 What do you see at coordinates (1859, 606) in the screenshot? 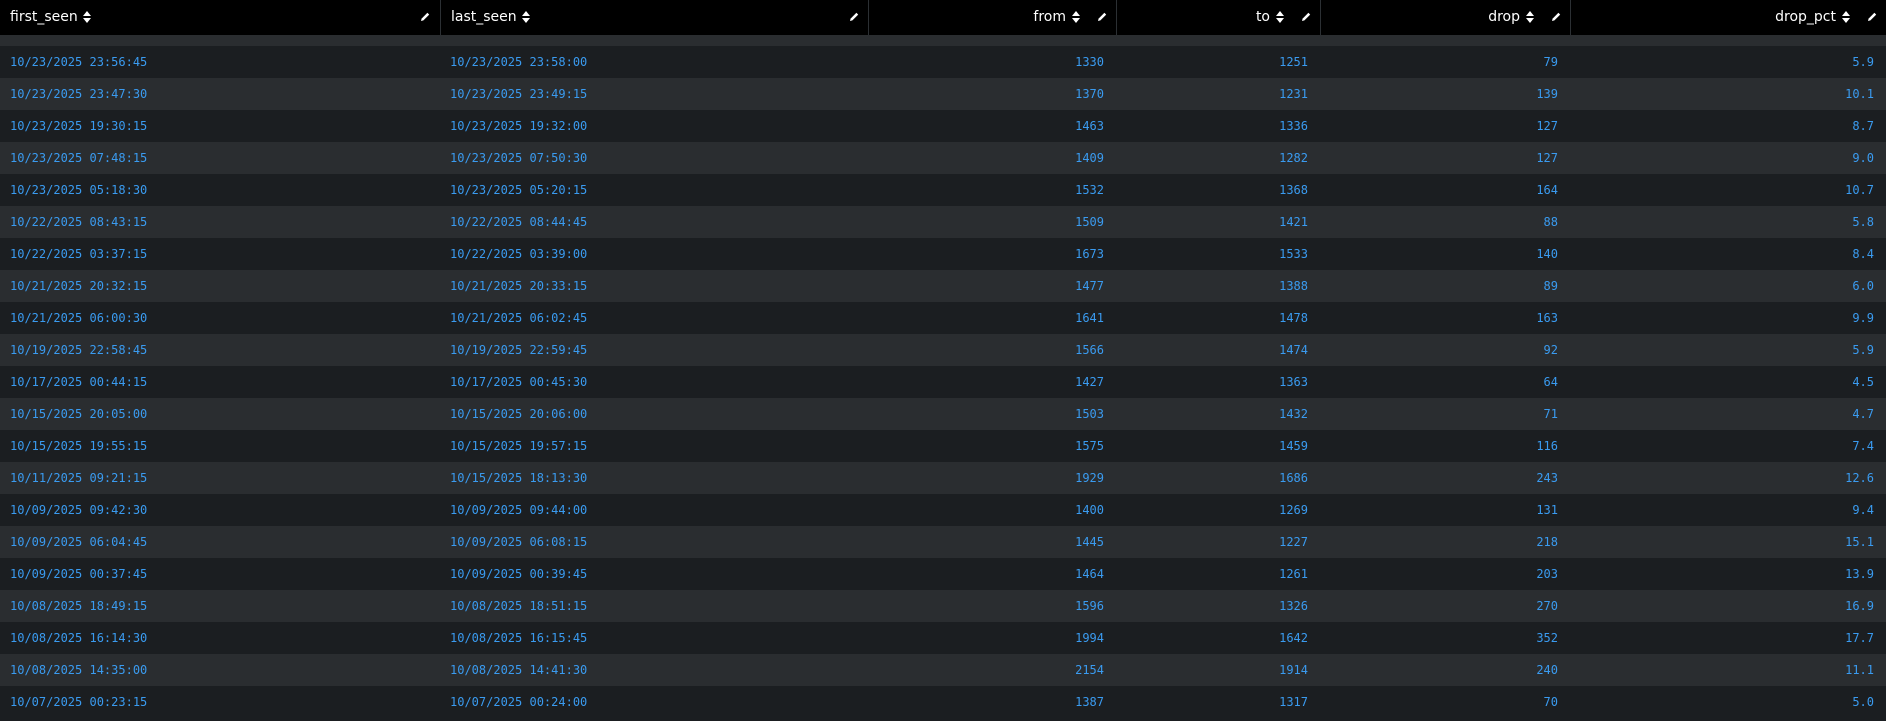
I see `table-cell: 16.9` at bounding box center [1859, 606].